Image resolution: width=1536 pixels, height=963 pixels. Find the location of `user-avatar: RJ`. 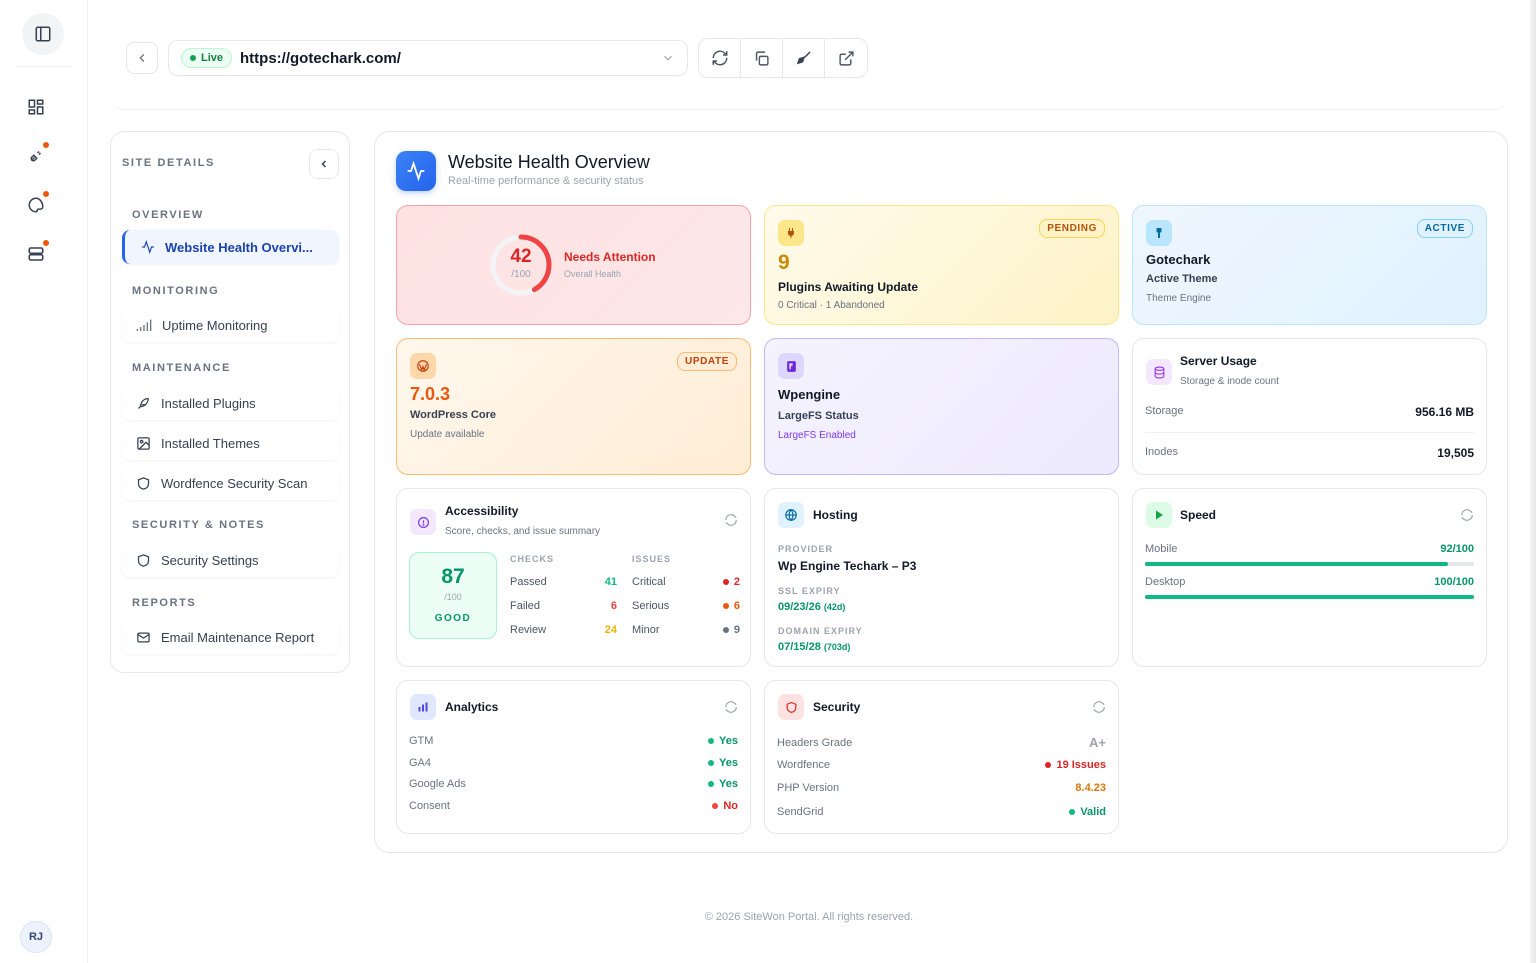

user-avatar: RJ is located at coordinates (36, 937).